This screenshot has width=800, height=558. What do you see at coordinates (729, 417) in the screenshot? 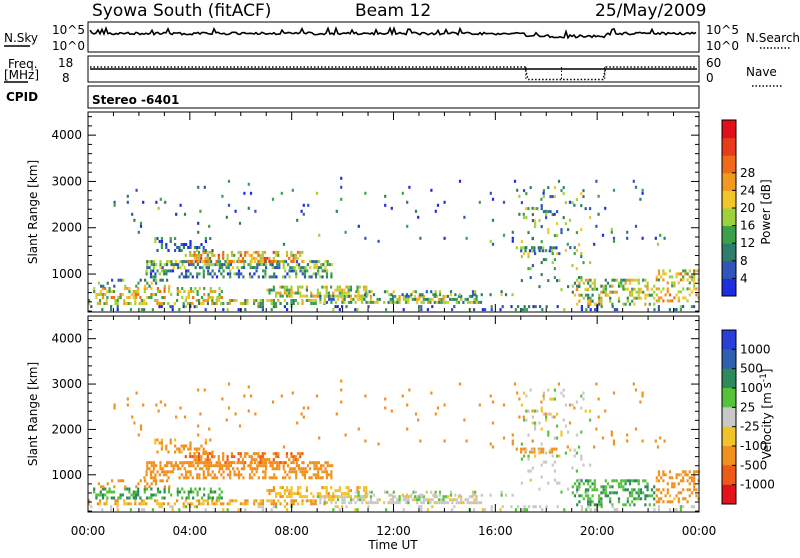
I see `colorbar-segment` at bounding box center [729, 417].